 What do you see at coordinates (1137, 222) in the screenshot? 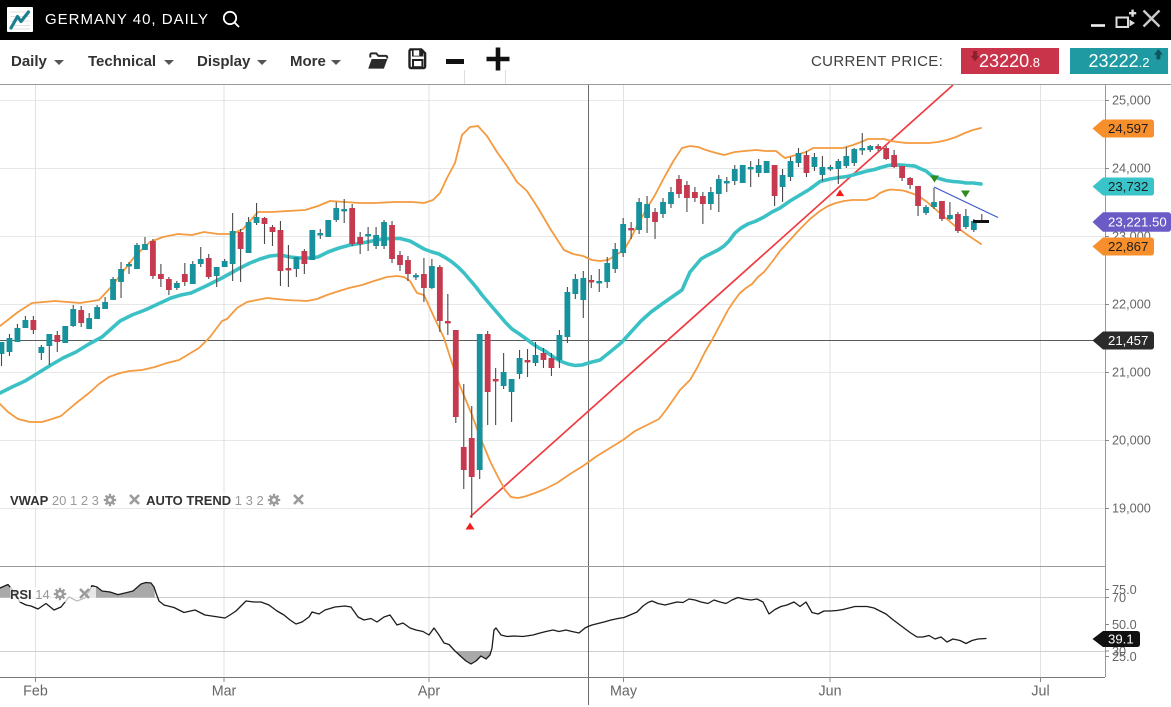
I see `svg-text: 23,221.50` at bounding box center [1137, 222].